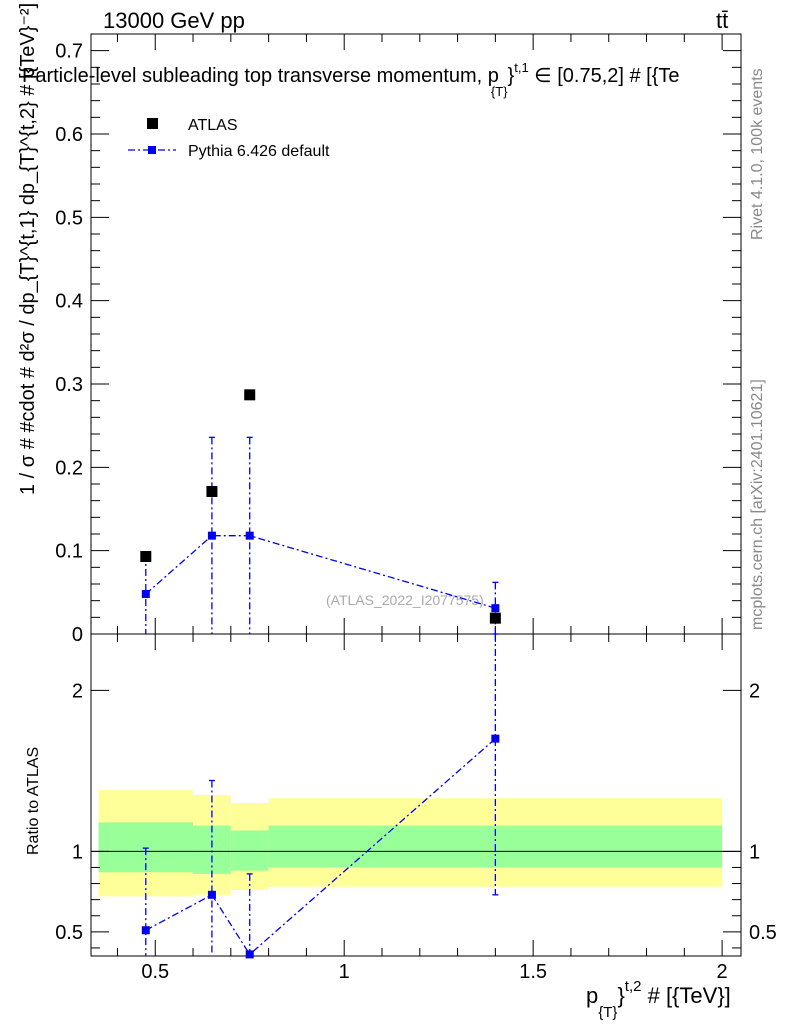 The height and width of the screenshot is (1024, 786). I want to click on mcplots-label: mcplots.cern.ch [arXiv:2401.10621], so click(757, 504).